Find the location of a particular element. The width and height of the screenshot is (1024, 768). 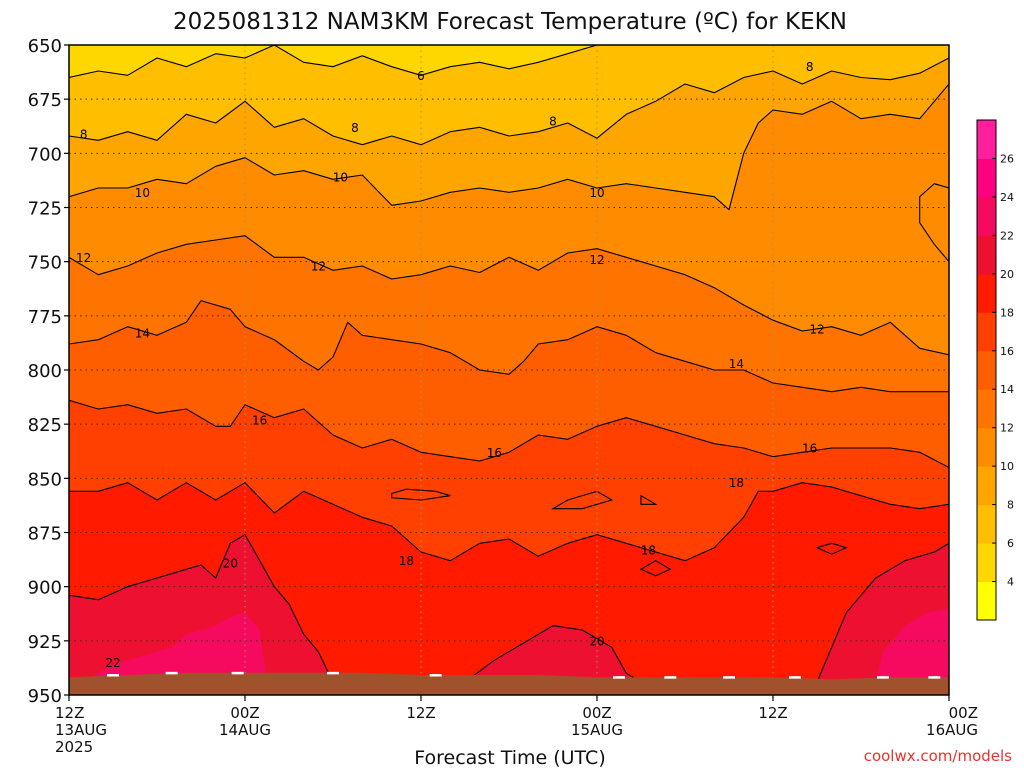

colorbar-tick-label: 16 is located at coordinates (1007, 351).